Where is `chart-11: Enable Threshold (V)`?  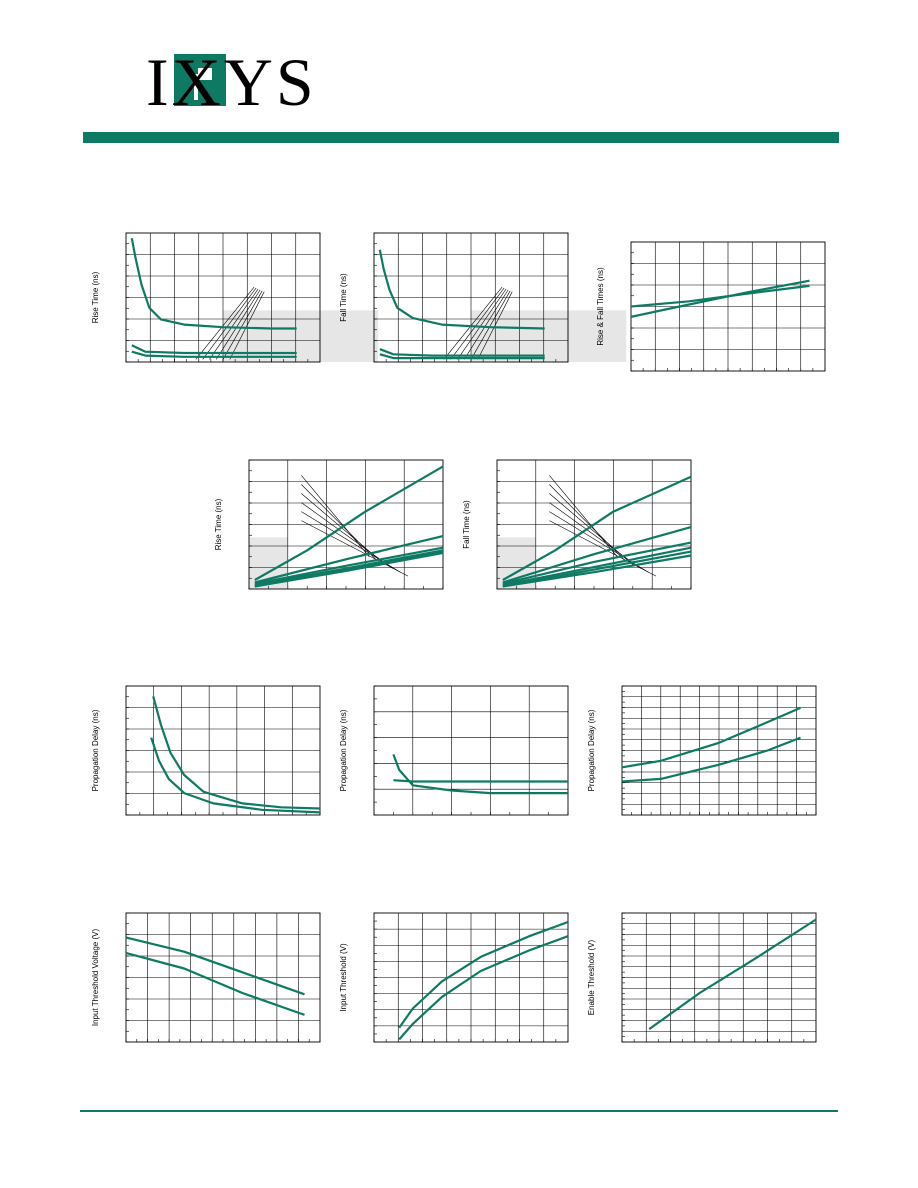 chart-11: Enable Threshold (V) is located at coordinates (702, 977).